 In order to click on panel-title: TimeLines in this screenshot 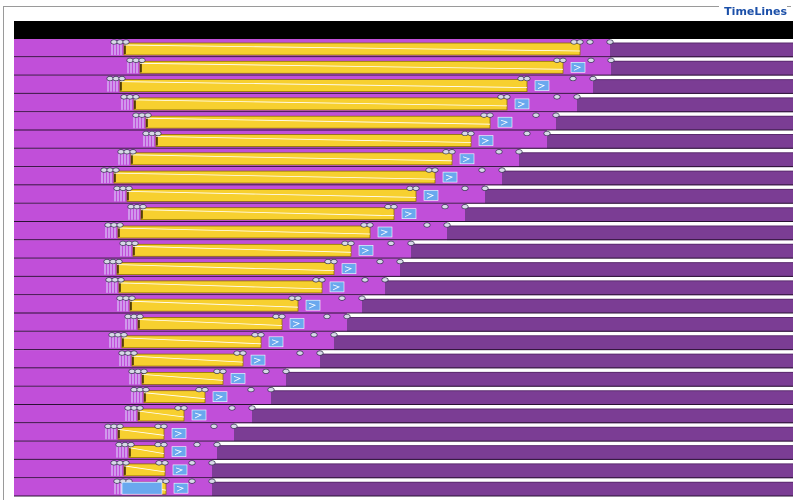, I will do `click(753, 12)`.